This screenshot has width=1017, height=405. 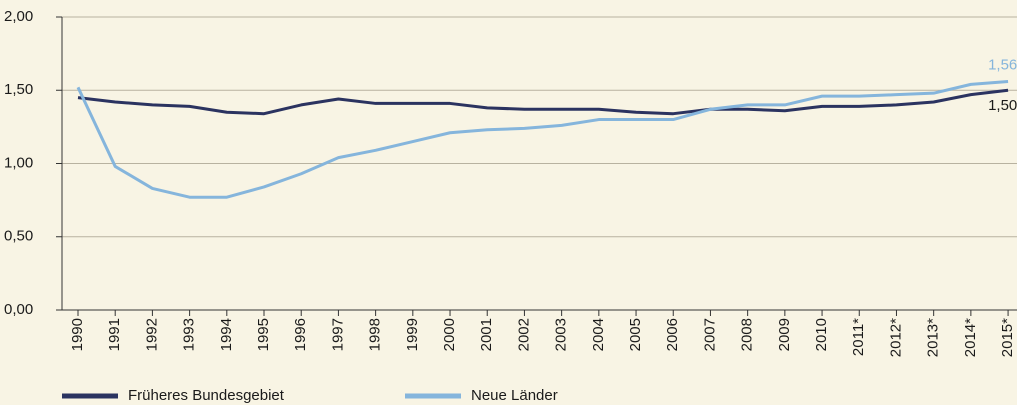 What do you see at coordinates (375, 334) in the screenshot?
I see `x-tick-label: 1998` at bounding box center [375, 334].